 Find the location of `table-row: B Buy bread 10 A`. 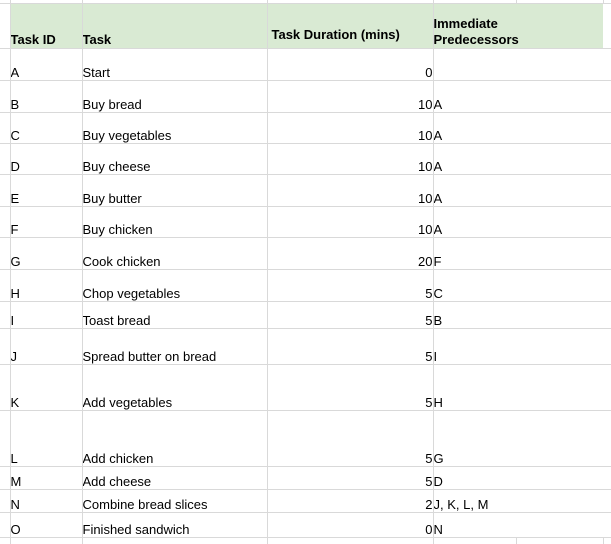

table-row: B Buy bread 10 A is located at coordinates (305, 96).